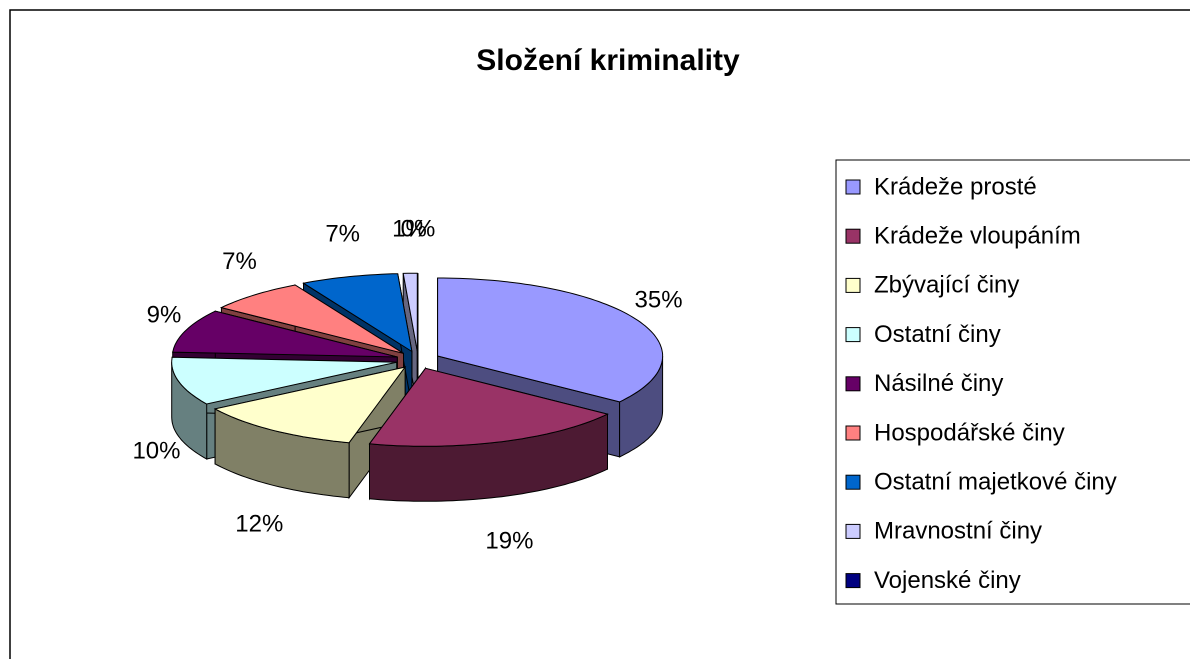 This screenshot has height=659, width=1190. Describe the element at coordinates (156, 451) in the screenshot. I see `data-label: 10%` at that location.